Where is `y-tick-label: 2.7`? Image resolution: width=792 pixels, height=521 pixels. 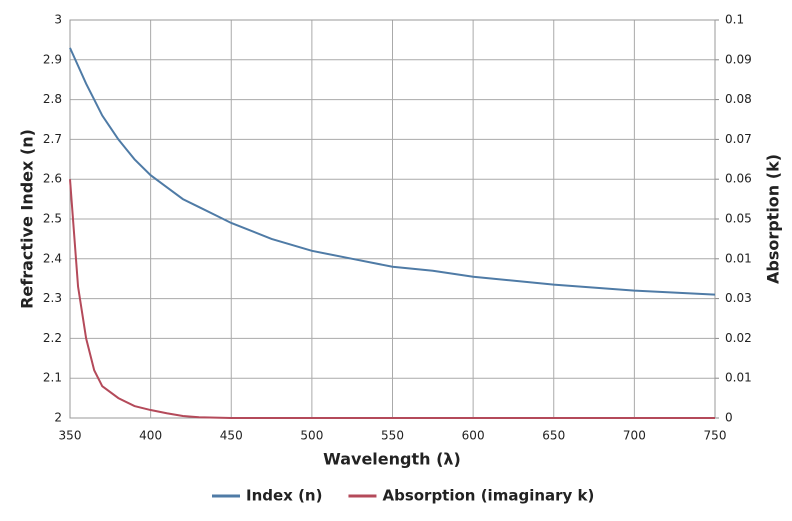
y-tick-label: 2.7 is located at coordinates (52, 139).